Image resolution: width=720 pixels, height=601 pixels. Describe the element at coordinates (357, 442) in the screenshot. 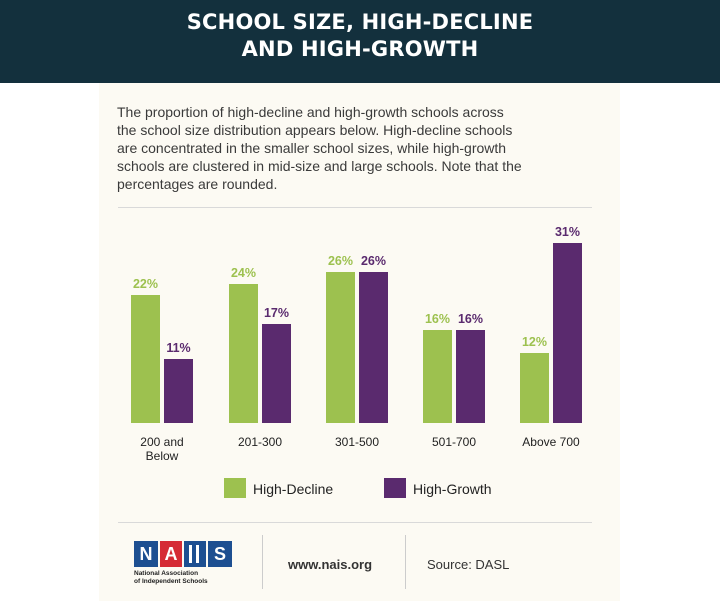

I see `category-label: 301-500` at that location.